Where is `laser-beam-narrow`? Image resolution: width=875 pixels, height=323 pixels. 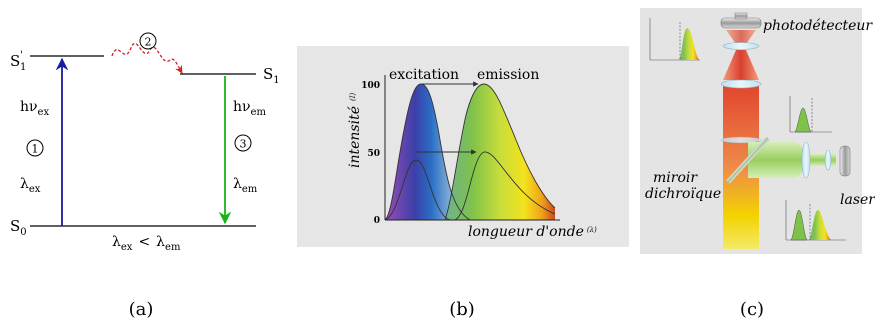 laser-beam-narrow is located at coordinates (821, 160).